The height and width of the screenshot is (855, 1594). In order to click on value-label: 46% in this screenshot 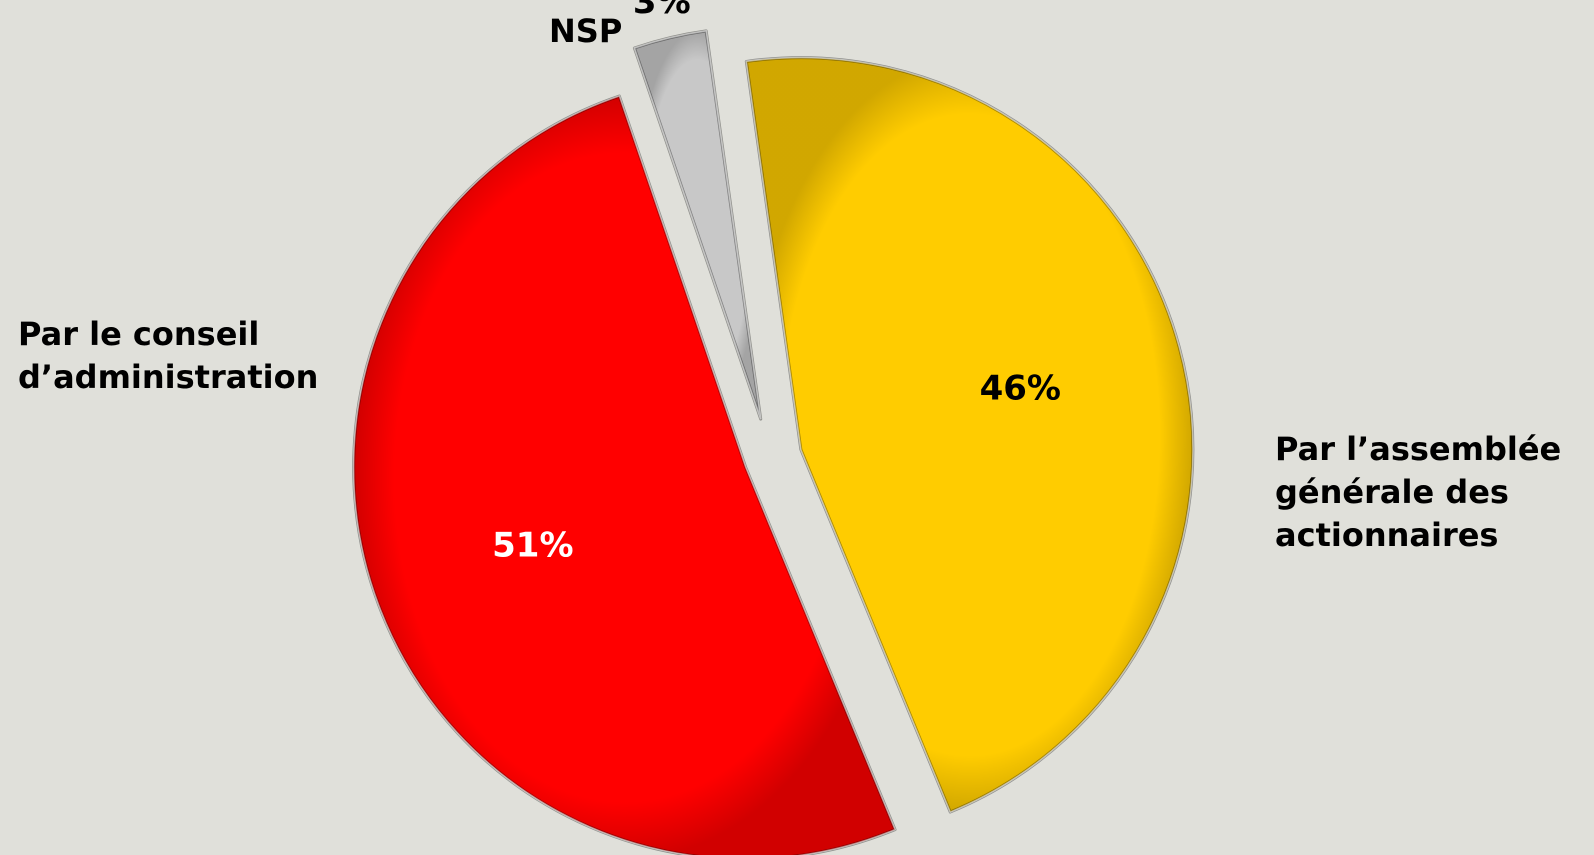, I will do `click(1020, 388)`.